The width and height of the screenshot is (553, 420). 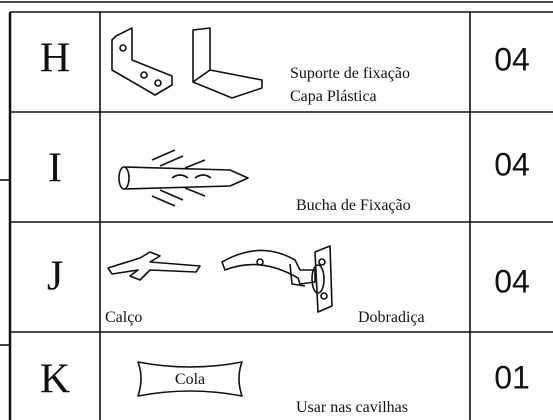 I want to click on part-label: Dobradiça, so click(x=391, y=317).